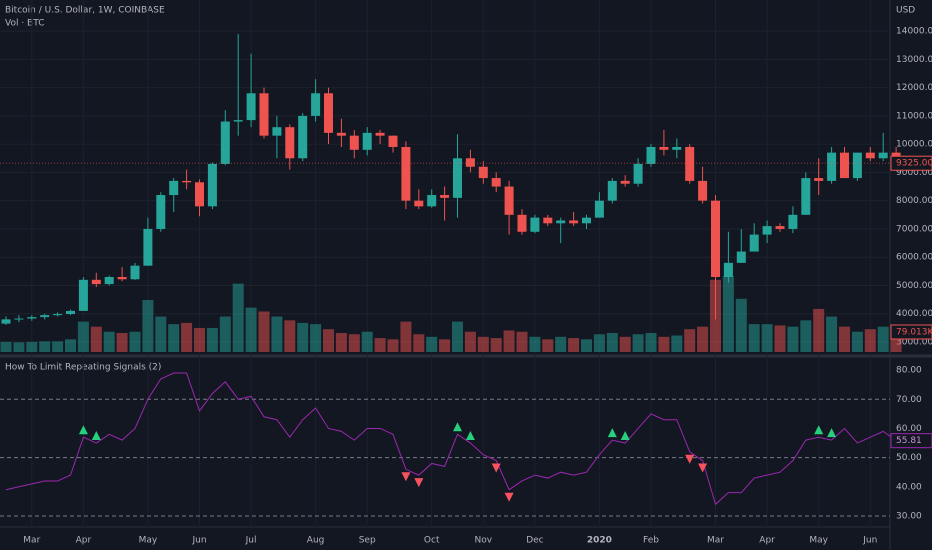 This screenshot has width=932, height=550. I want to click on x-tick-label: Dec, so click(534, 541).